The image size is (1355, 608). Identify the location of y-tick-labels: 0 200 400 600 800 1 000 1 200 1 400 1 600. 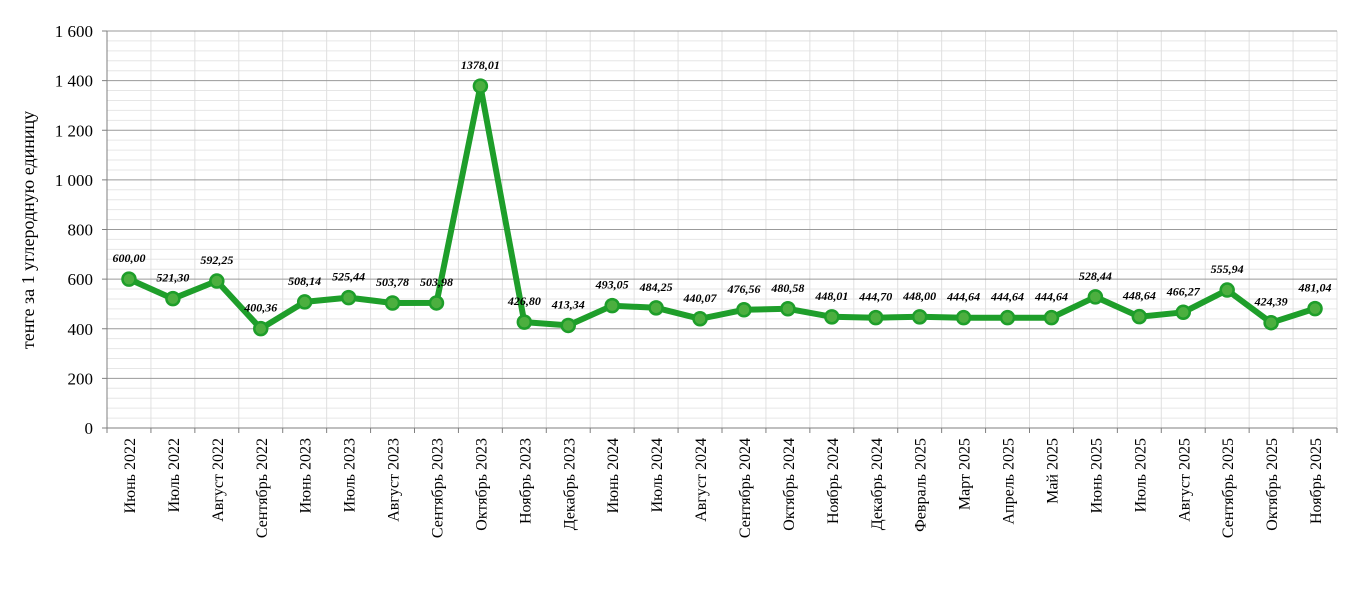
(74, 230).